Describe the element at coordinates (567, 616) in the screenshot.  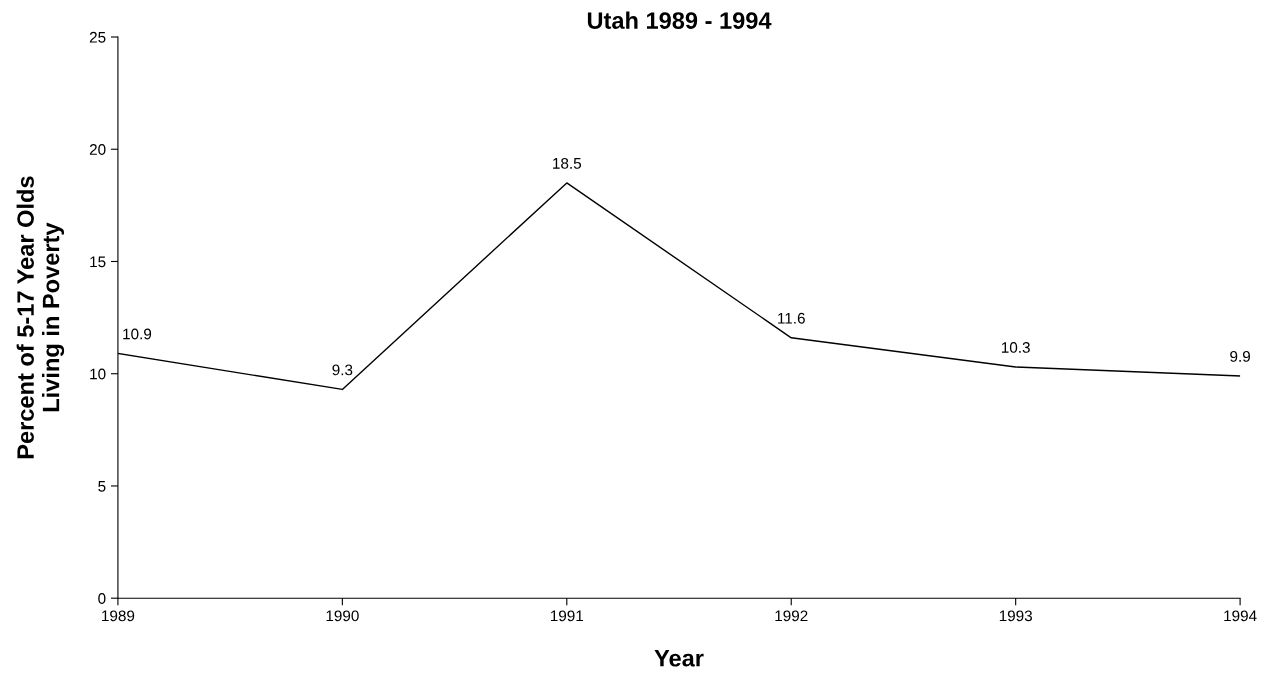
I see `x-tick-label: 1991` at that location.